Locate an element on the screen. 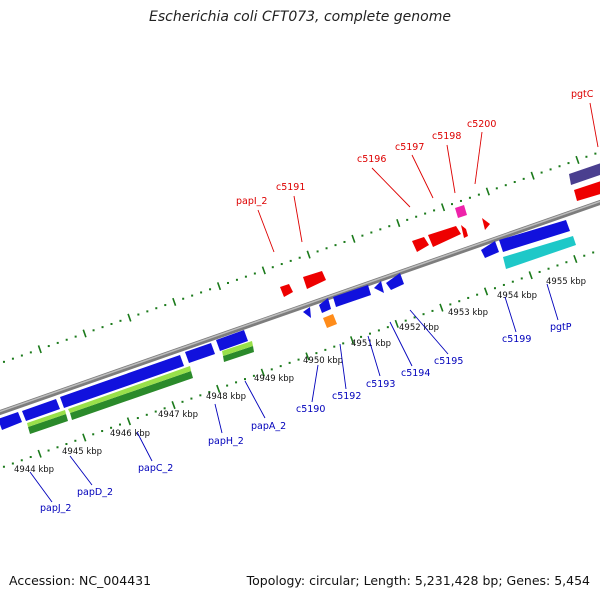 The width and height of the screenshot is (600, 600). gene-arrow-pgtP is located at coordinates (534, 236).